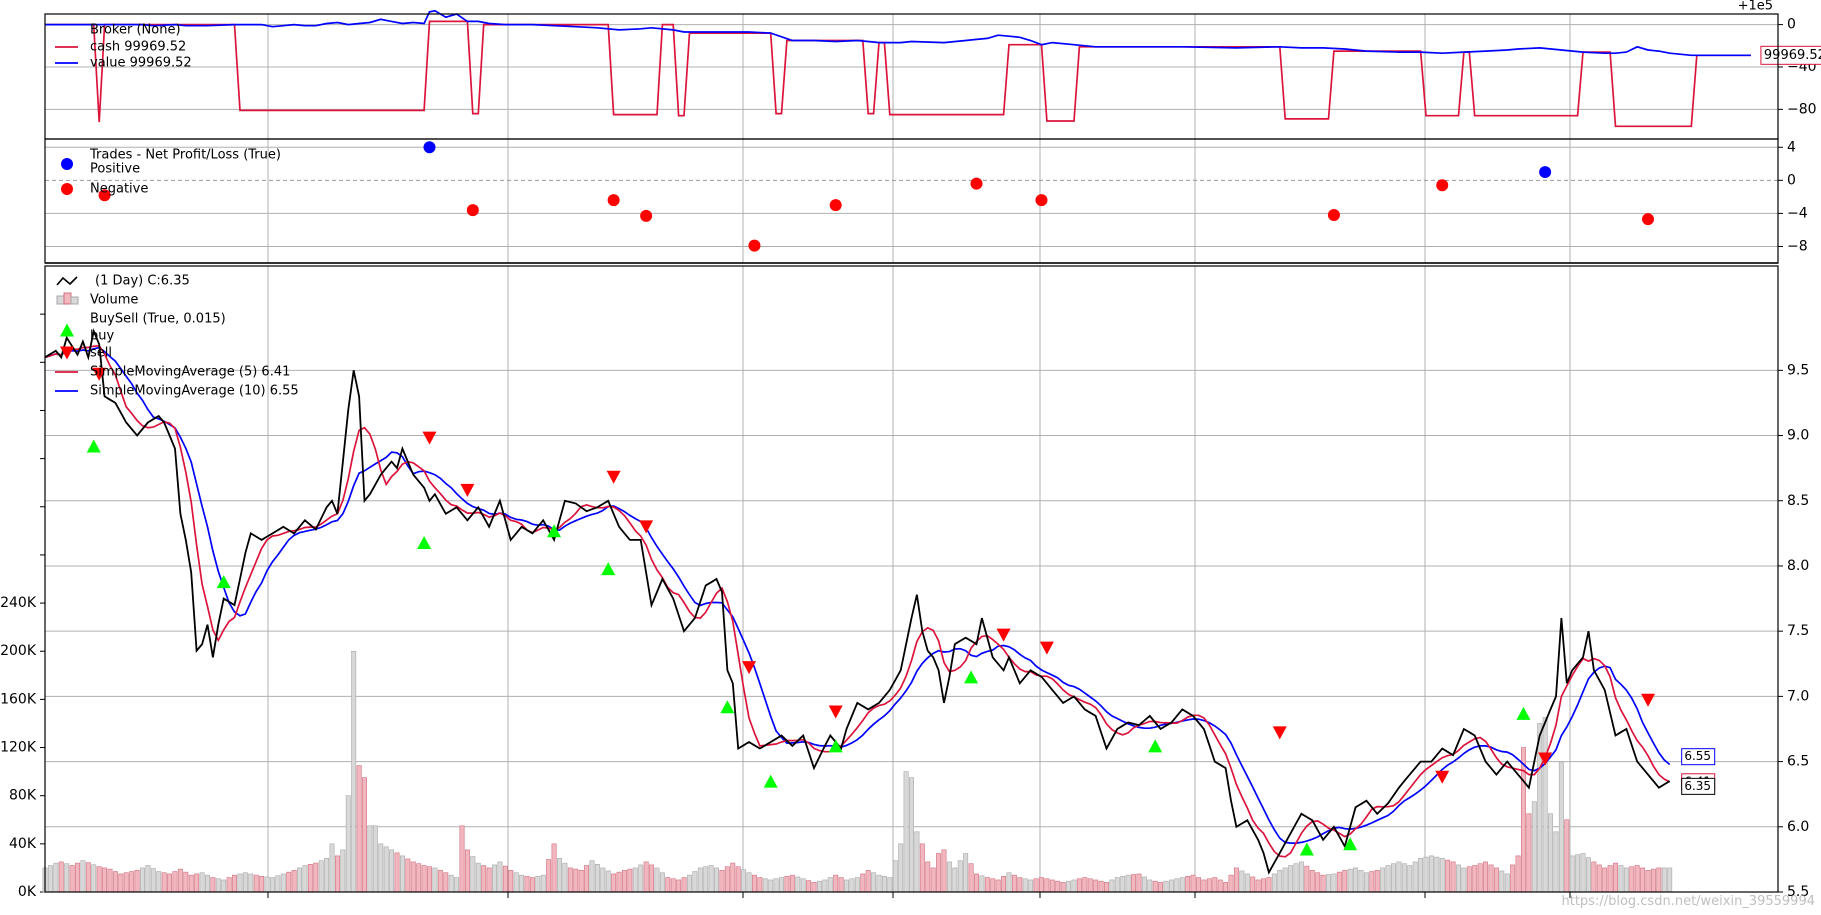 The height and width of the screenshot is (915, 1821). I want to click on price-ytick-label: 6.5, so click(1798, 762).